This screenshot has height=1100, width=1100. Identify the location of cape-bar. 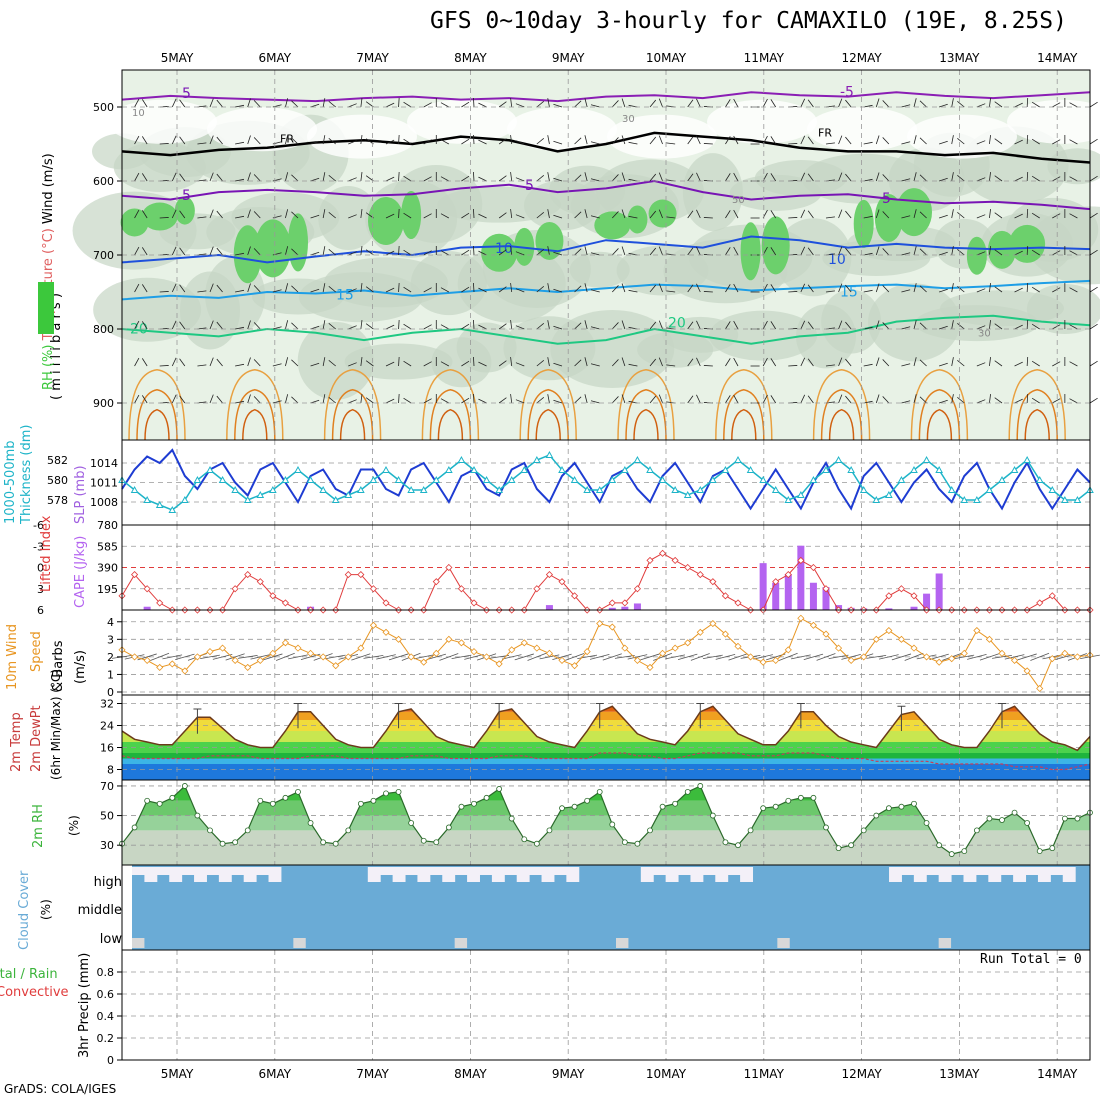
(776, 596).